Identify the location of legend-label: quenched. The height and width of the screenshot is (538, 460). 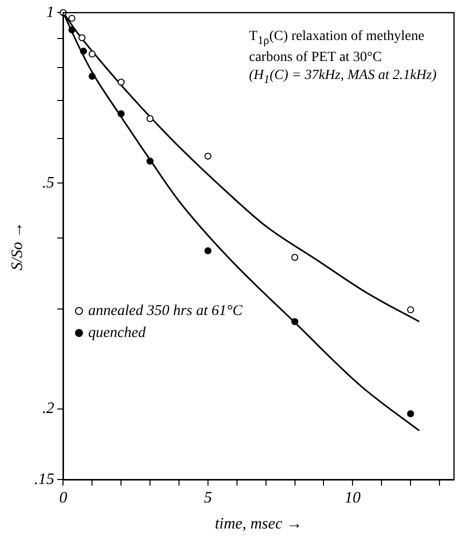
(117, 332).